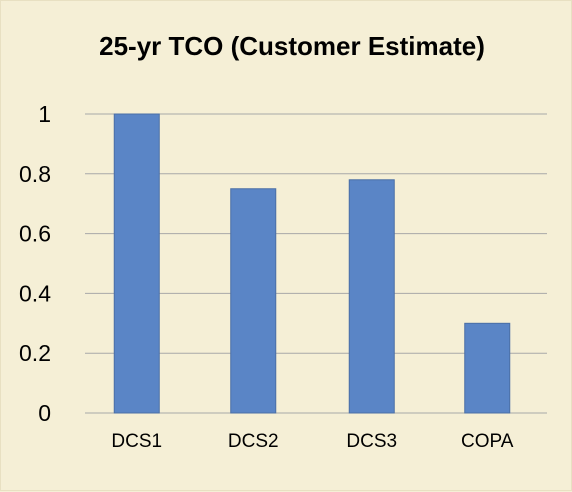 The height and width of the screenshot is (492, 572). What do you see at coordinates (253, 301) in the screenshot?
I see `bar-dcs2` at bounding box center [253, 301].